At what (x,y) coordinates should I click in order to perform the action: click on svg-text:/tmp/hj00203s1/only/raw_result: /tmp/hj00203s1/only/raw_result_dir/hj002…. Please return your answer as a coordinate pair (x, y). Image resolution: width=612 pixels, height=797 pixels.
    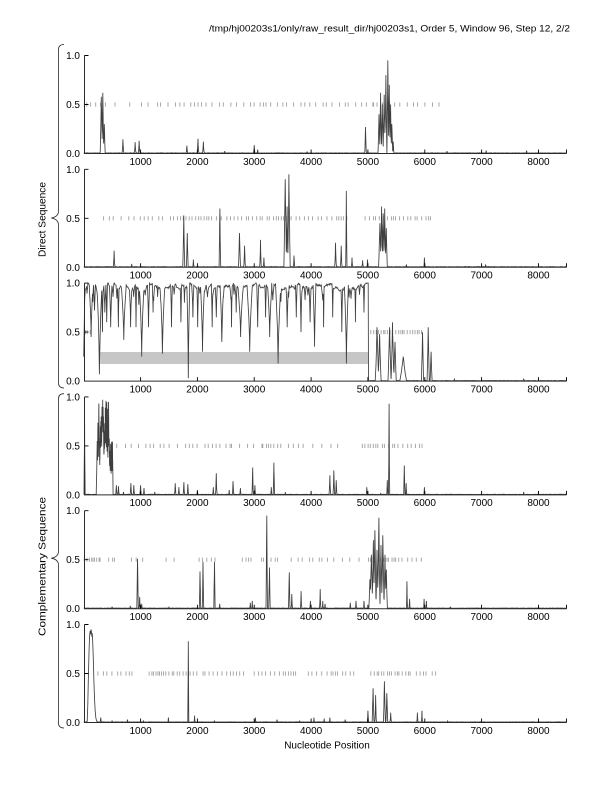
    Looking at the image, I should click on (389, 29).